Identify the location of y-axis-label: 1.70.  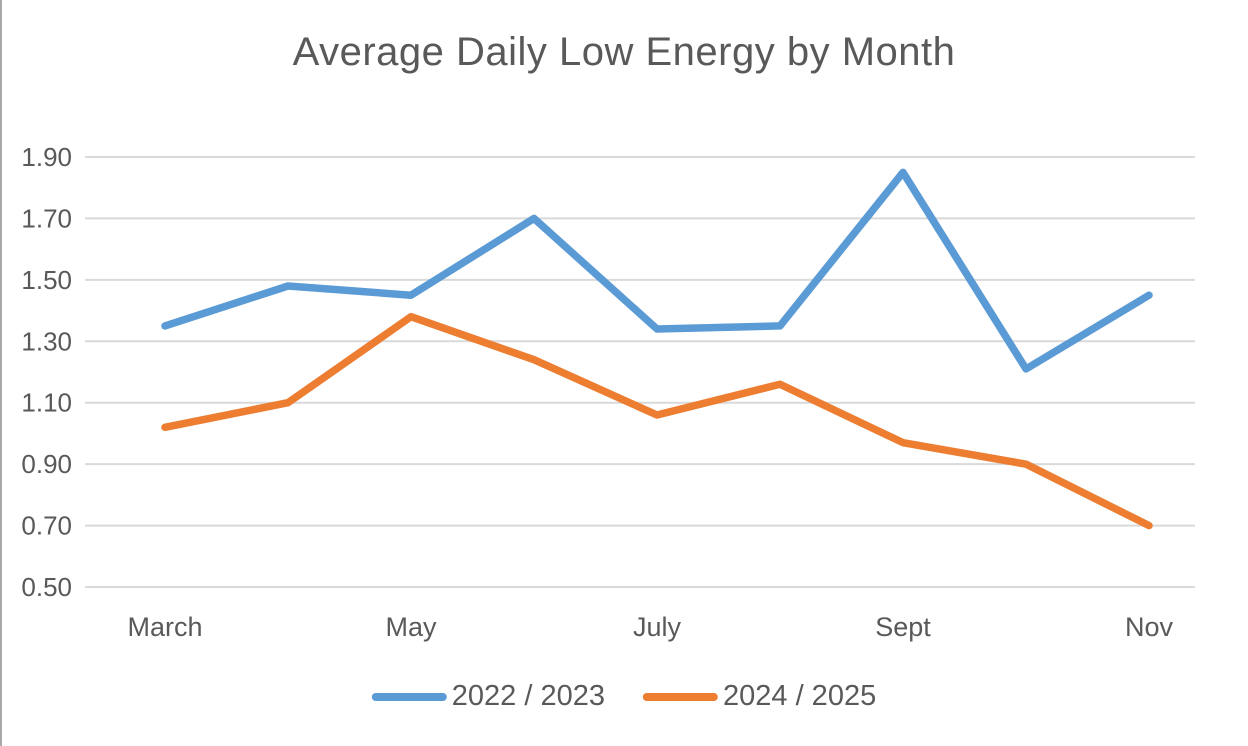
(46, 218).